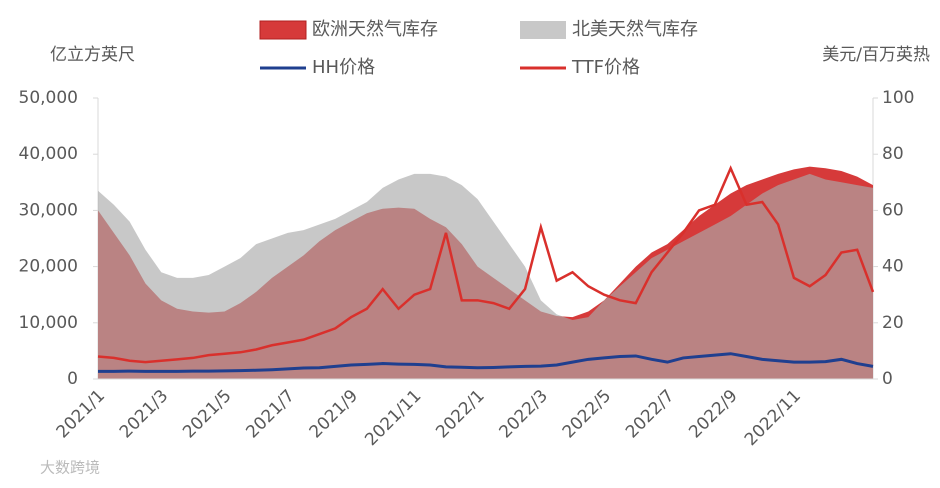 The image size is (940, 488). What do you see at coordinates (713, 414) in the screenshot?
I see `x-tick-label: 2022/9` at bounding box center [713, 414].